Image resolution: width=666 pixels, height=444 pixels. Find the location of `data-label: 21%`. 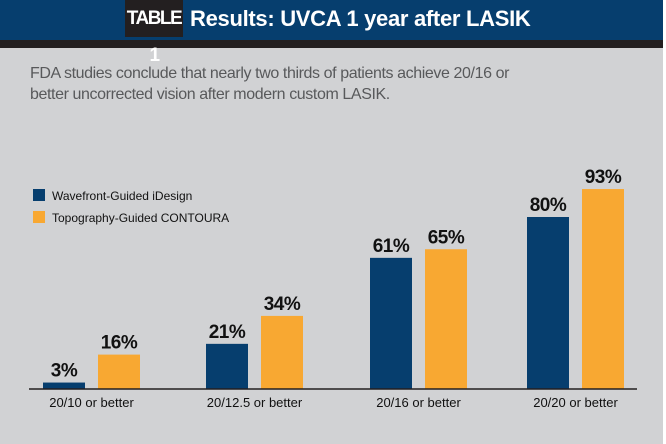

data-label: 21% is located at coordinates (227, 332).